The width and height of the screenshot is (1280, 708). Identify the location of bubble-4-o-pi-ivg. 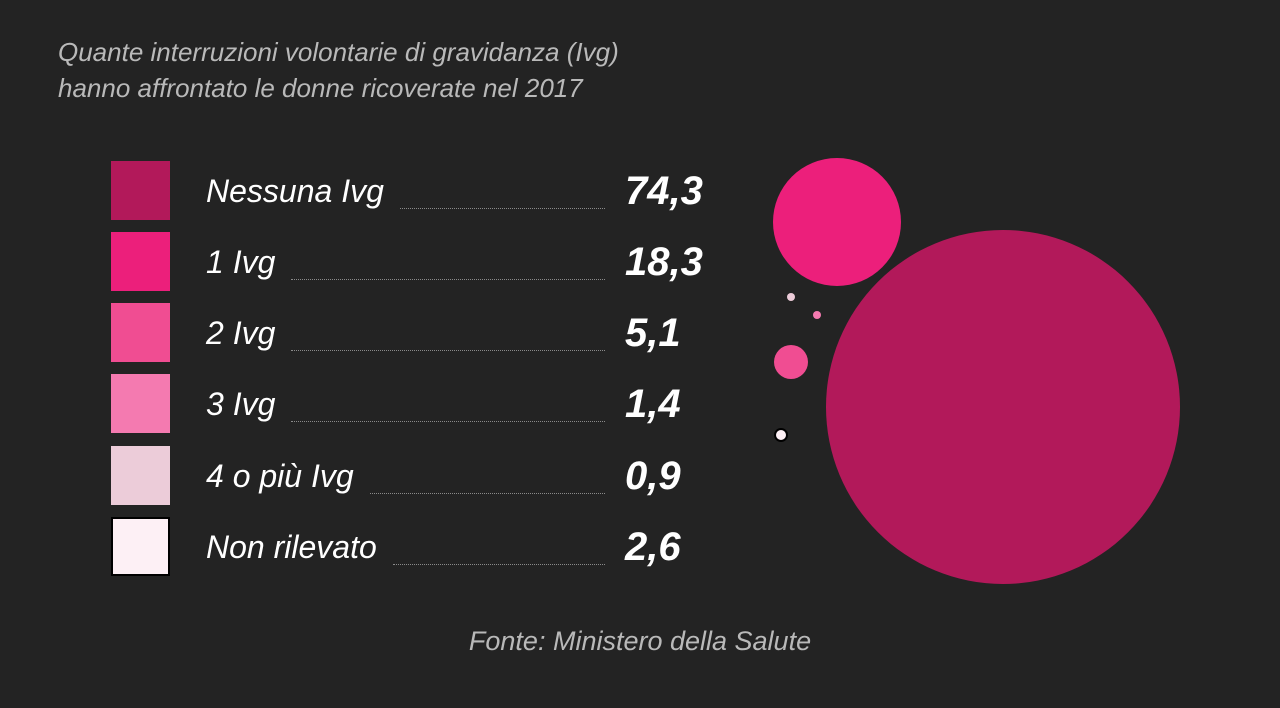
(791, 297).